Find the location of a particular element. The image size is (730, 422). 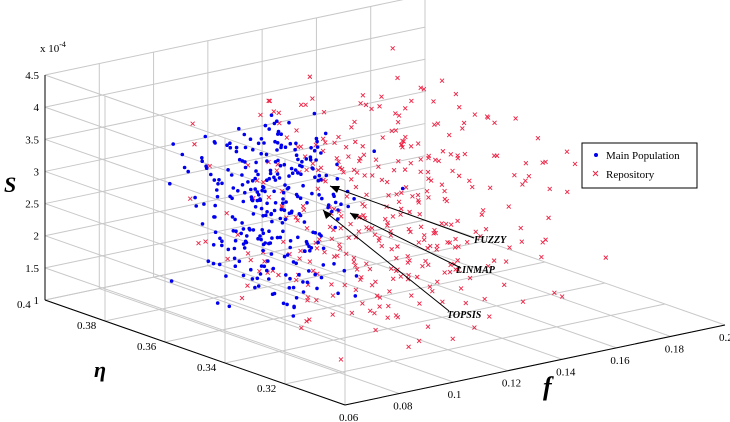

s-tick-label: 2 is located at coordinates (37, 237).